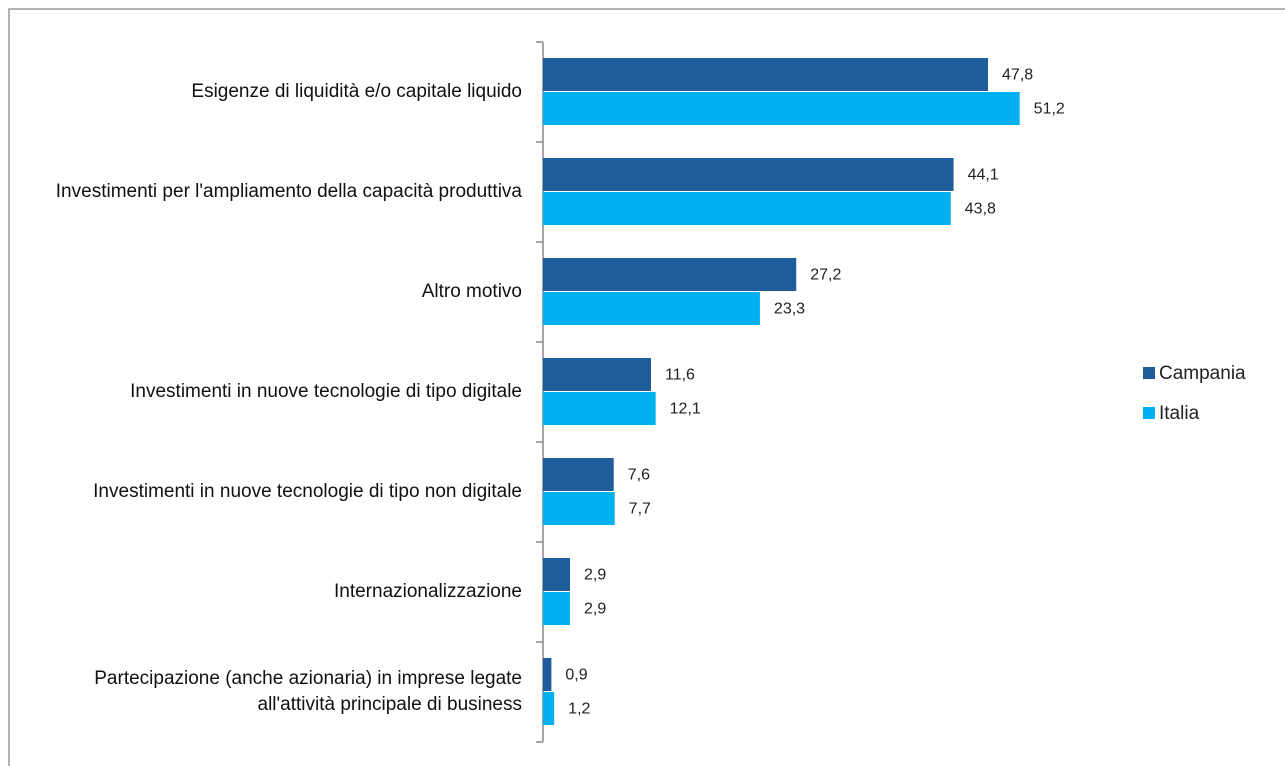 Image resolution: width=1285 pixels, height=766 pixels. What do you see at coordinates (1179, 413) in the screenshot?
I see `legend-label: Italia` at bounding box center [1179, 413].